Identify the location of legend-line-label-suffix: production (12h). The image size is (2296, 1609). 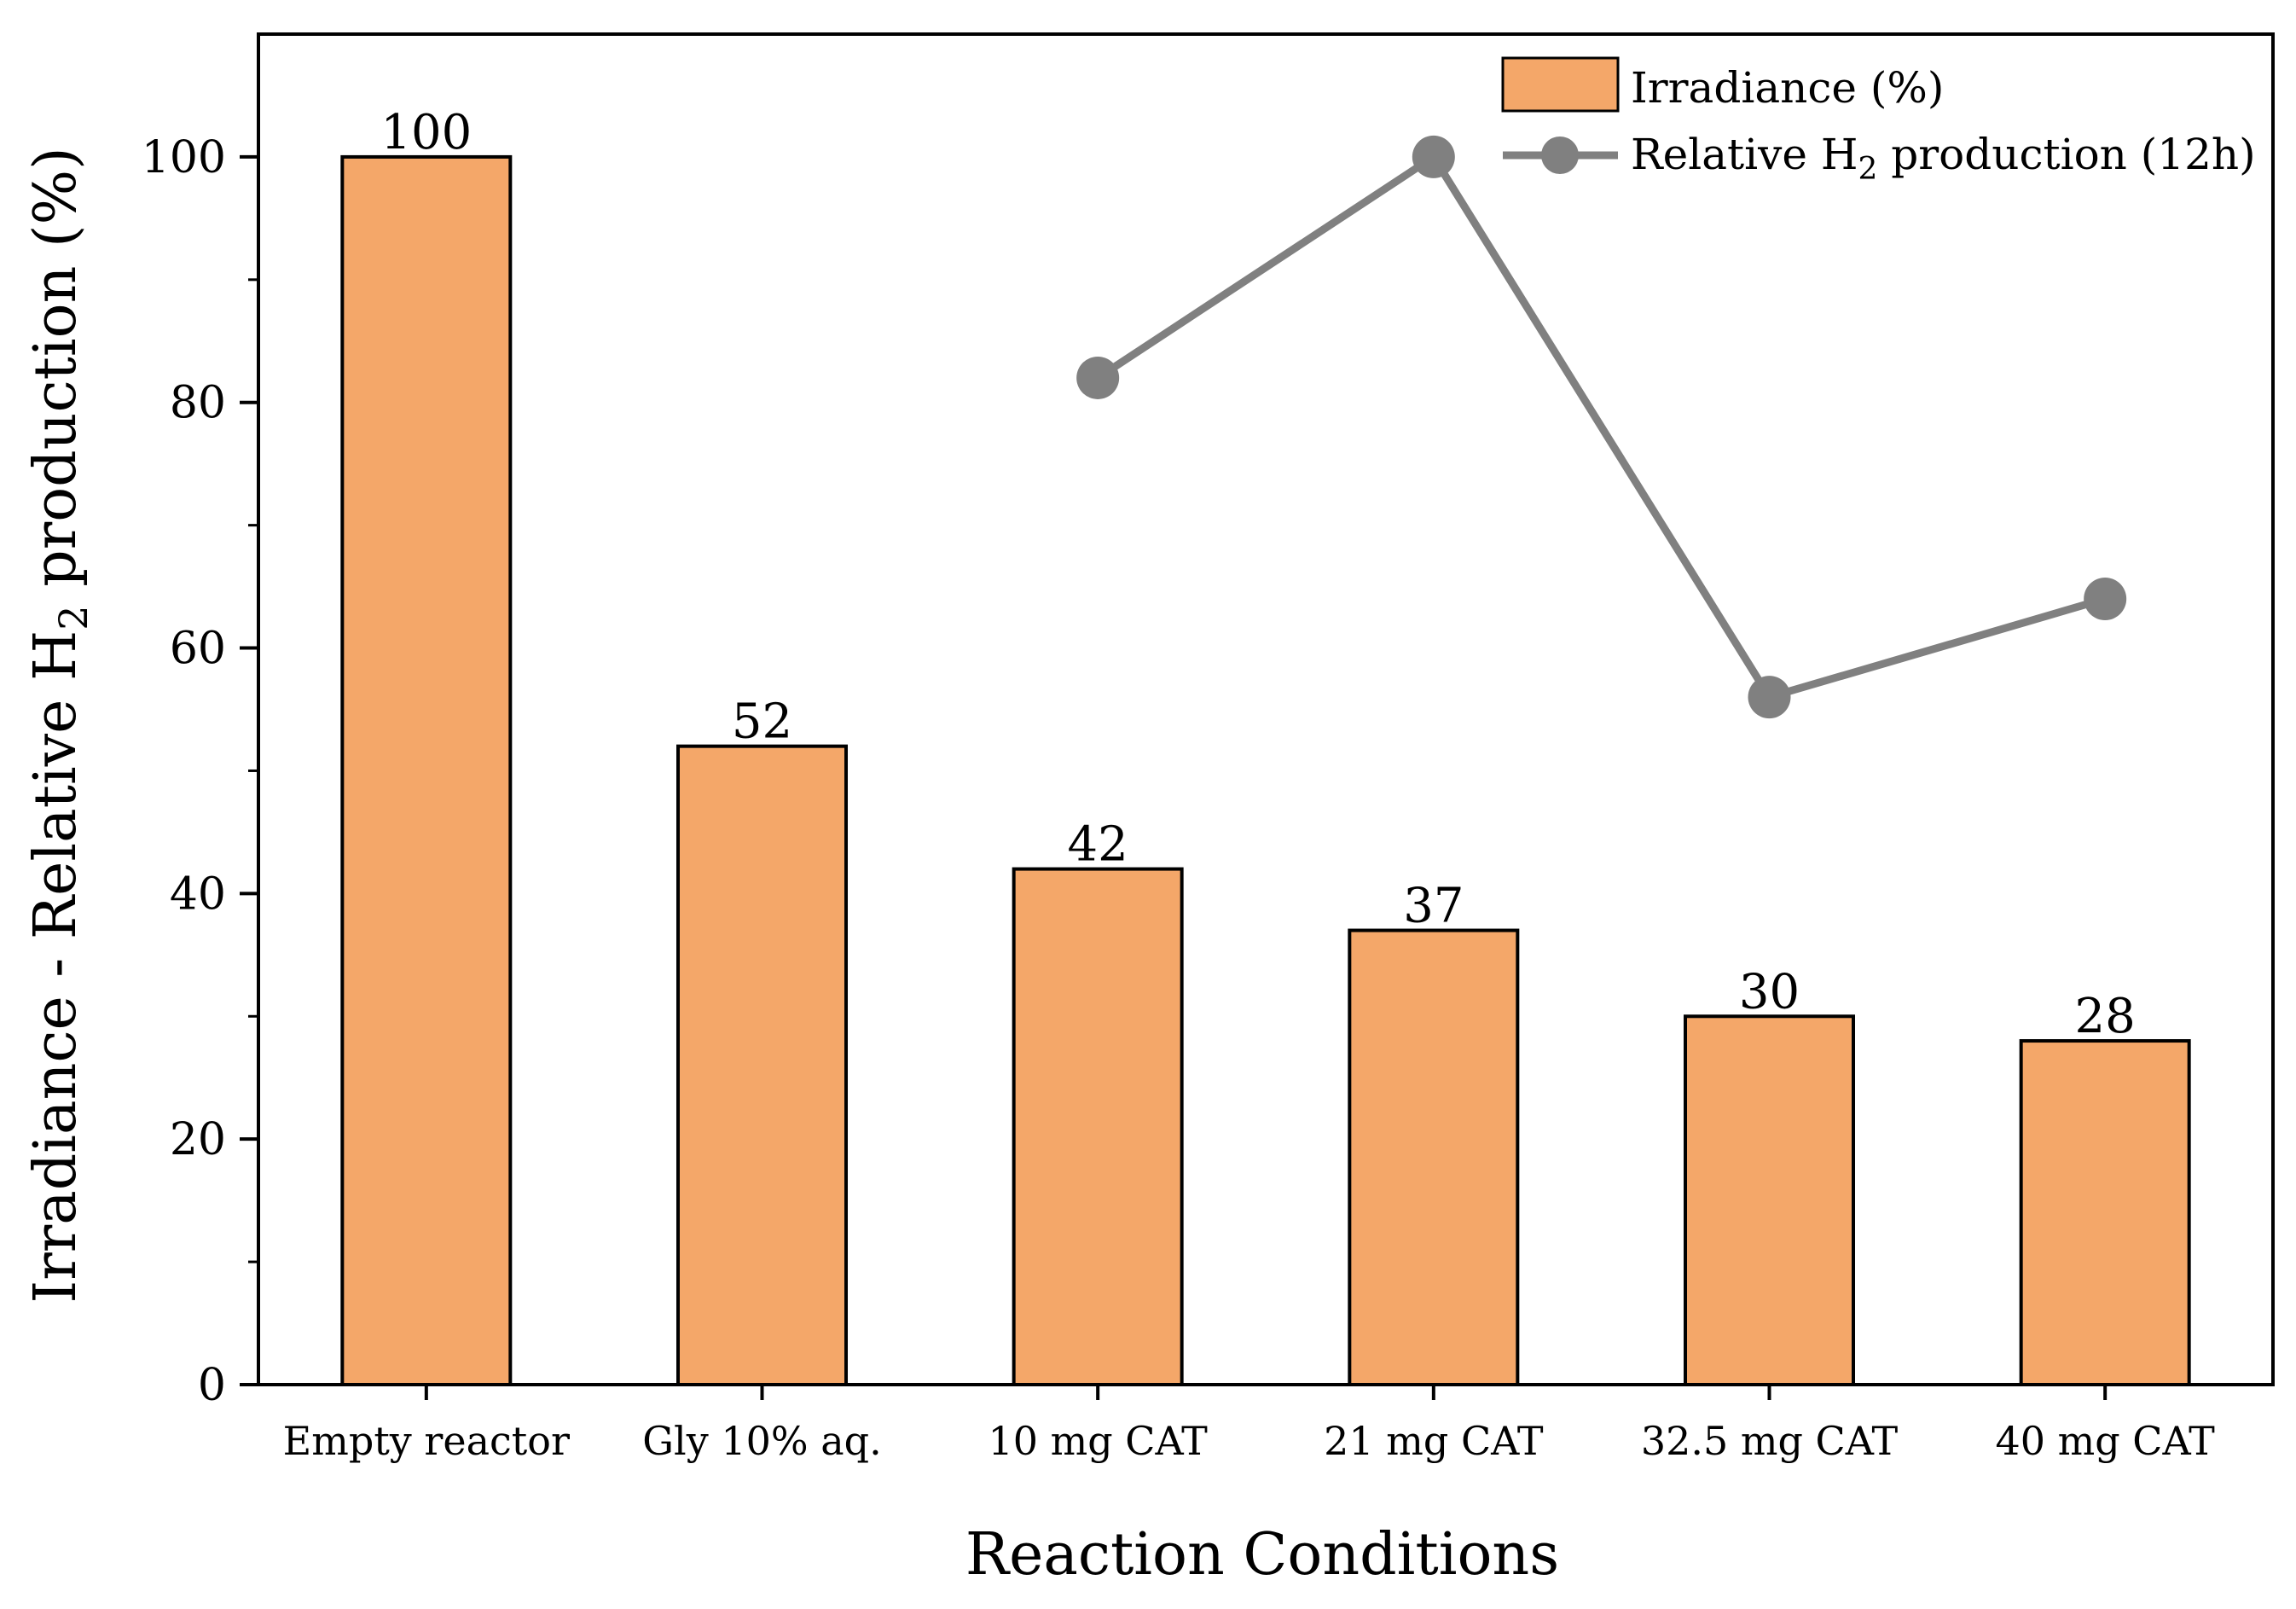
(2066, 154).